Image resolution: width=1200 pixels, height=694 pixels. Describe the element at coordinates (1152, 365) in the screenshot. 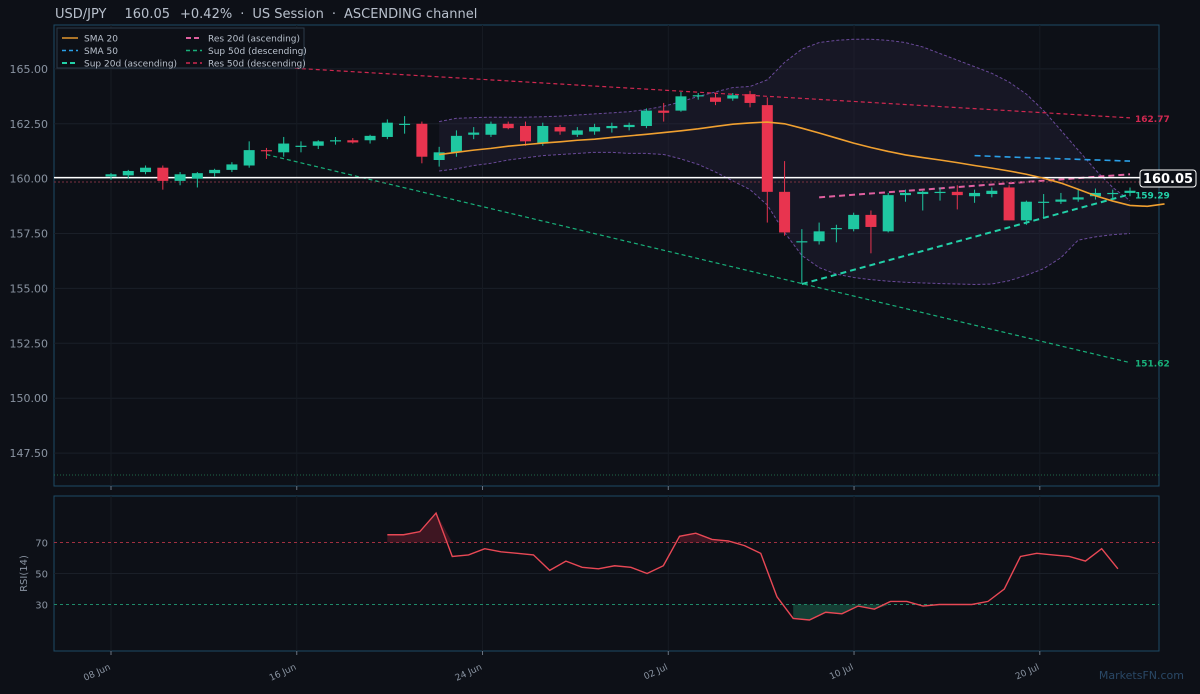

I see `line-label-sup50: 151.62` at that location.